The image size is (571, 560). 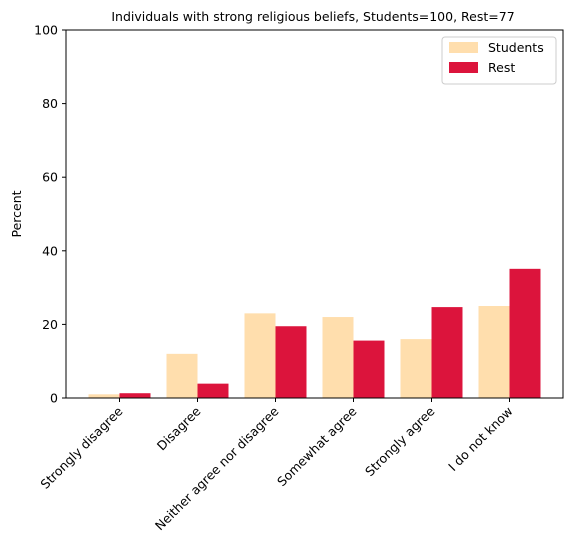 I want to click on y-tick-label: 20, so click(x=50, y=324).